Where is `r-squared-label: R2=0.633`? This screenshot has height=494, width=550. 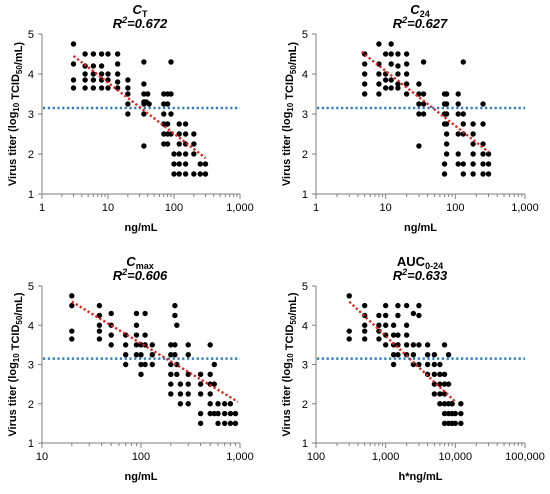 r-squared-label: R2=0.633 is located at coordinates (420, 275).